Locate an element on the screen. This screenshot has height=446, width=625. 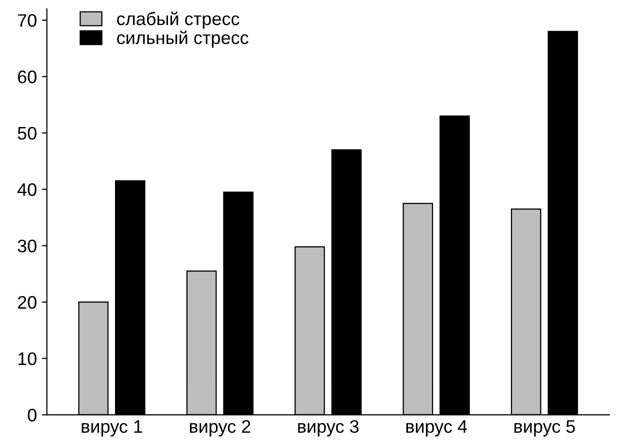
y-tick-label: 0 is located at coordinates (32, 415).